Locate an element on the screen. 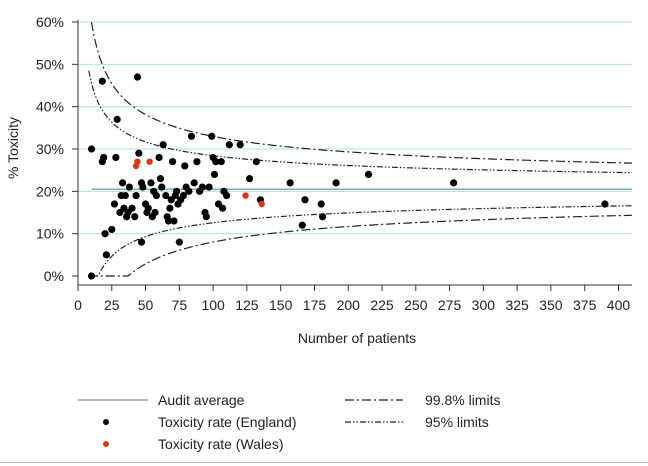 Image resolution: width=648 pixels, height=466 pixels. legend-item-99-8-limits: 99.8% limits is located at coordinates (422, 400).